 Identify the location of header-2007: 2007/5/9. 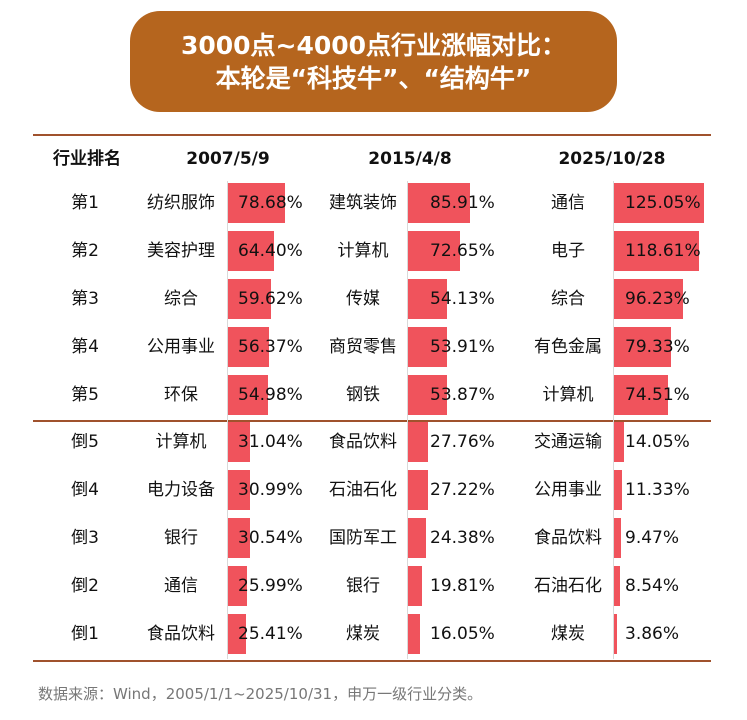
(228, 159).